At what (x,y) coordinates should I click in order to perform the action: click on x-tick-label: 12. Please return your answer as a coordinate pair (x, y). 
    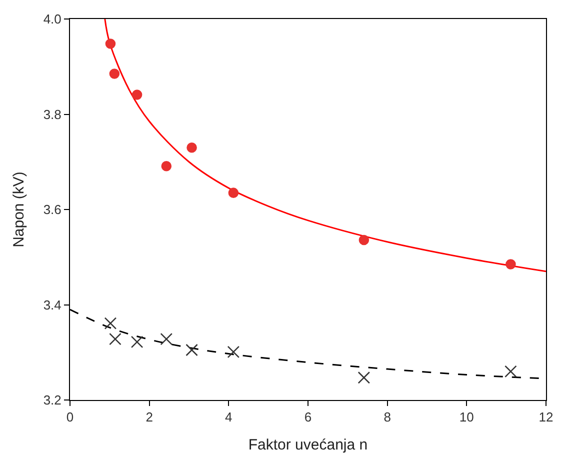
    Looking at the image, I should click on (546, 417).